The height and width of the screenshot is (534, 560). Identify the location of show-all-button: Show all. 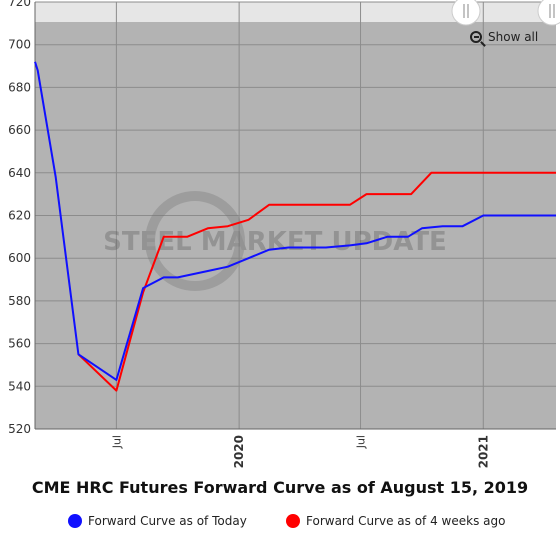
(504, 37).